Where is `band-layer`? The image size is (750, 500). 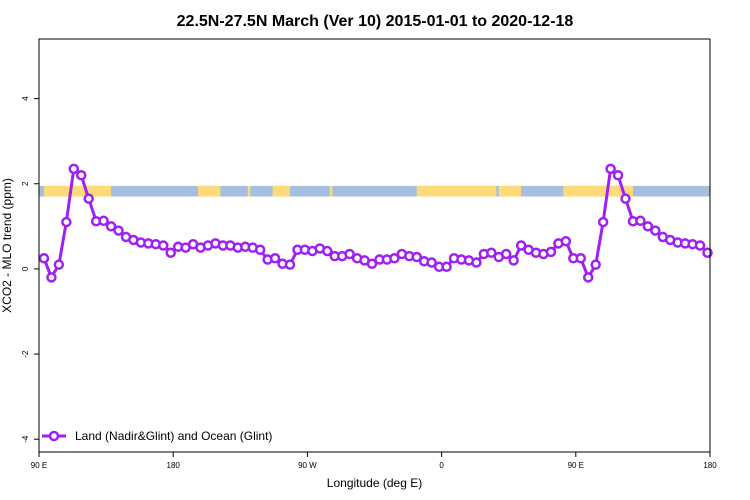
band-layer is located at coordinates (374, 191).